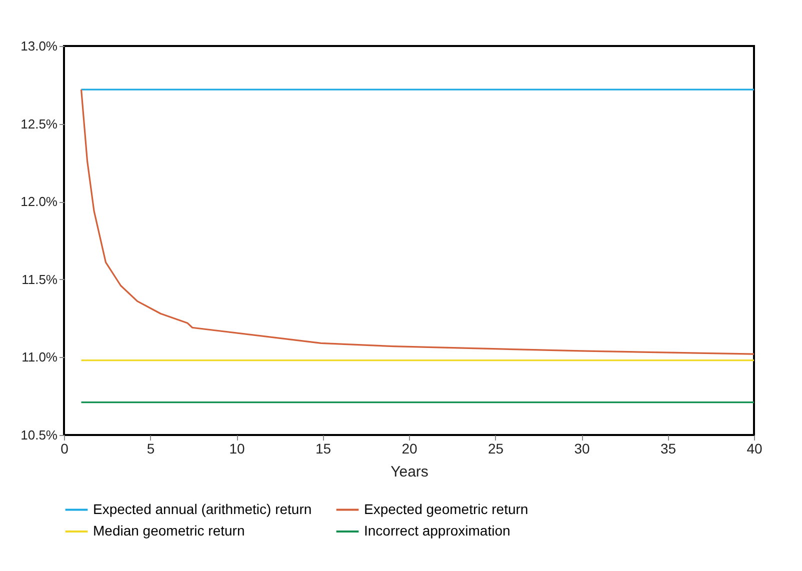 This screenshot has height=571, width=802. What do you see at coordinates (202, 508) in the screenshot?
I see `legend-label: Expected annual (arithmetic) return` at bounding box center [202, 508].